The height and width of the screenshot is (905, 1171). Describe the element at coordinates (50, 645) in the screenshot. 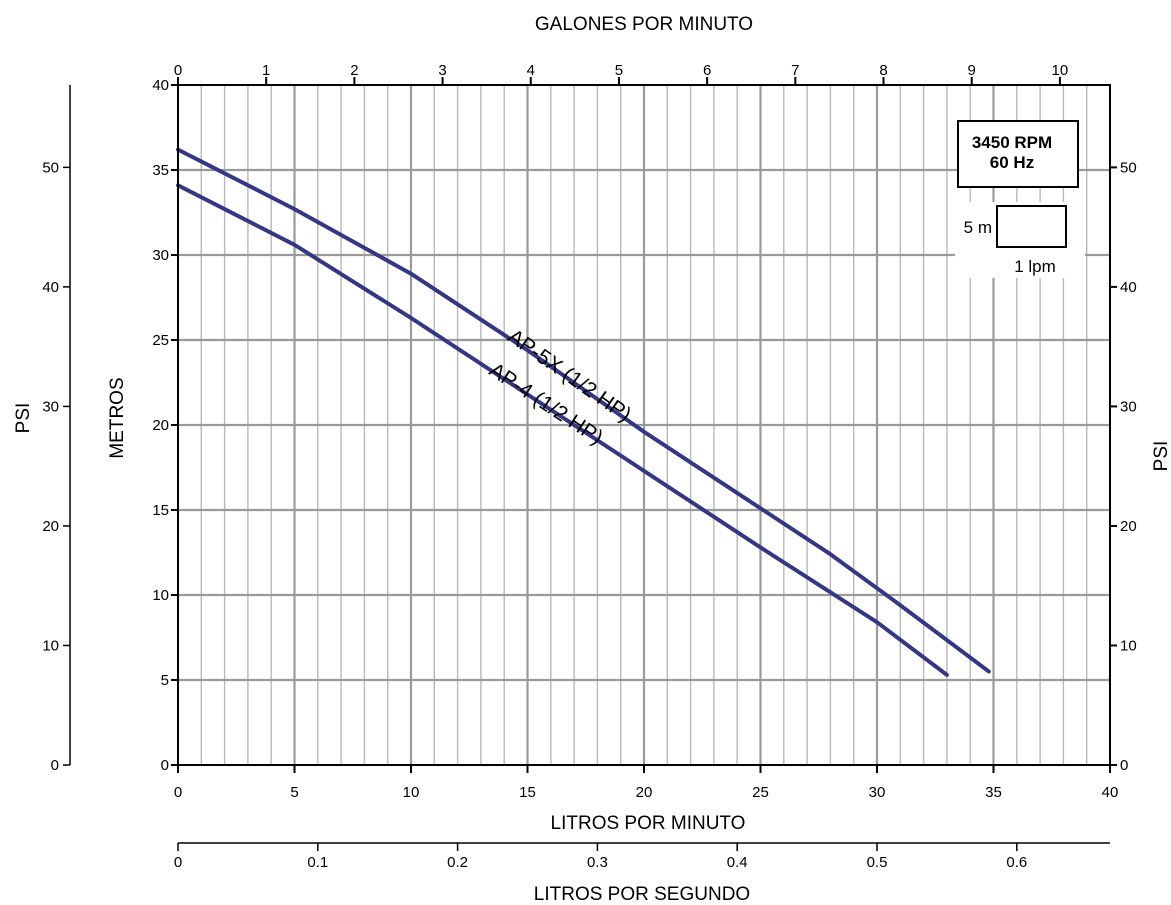

I see `psi-left-tick-label: 10` at that location.